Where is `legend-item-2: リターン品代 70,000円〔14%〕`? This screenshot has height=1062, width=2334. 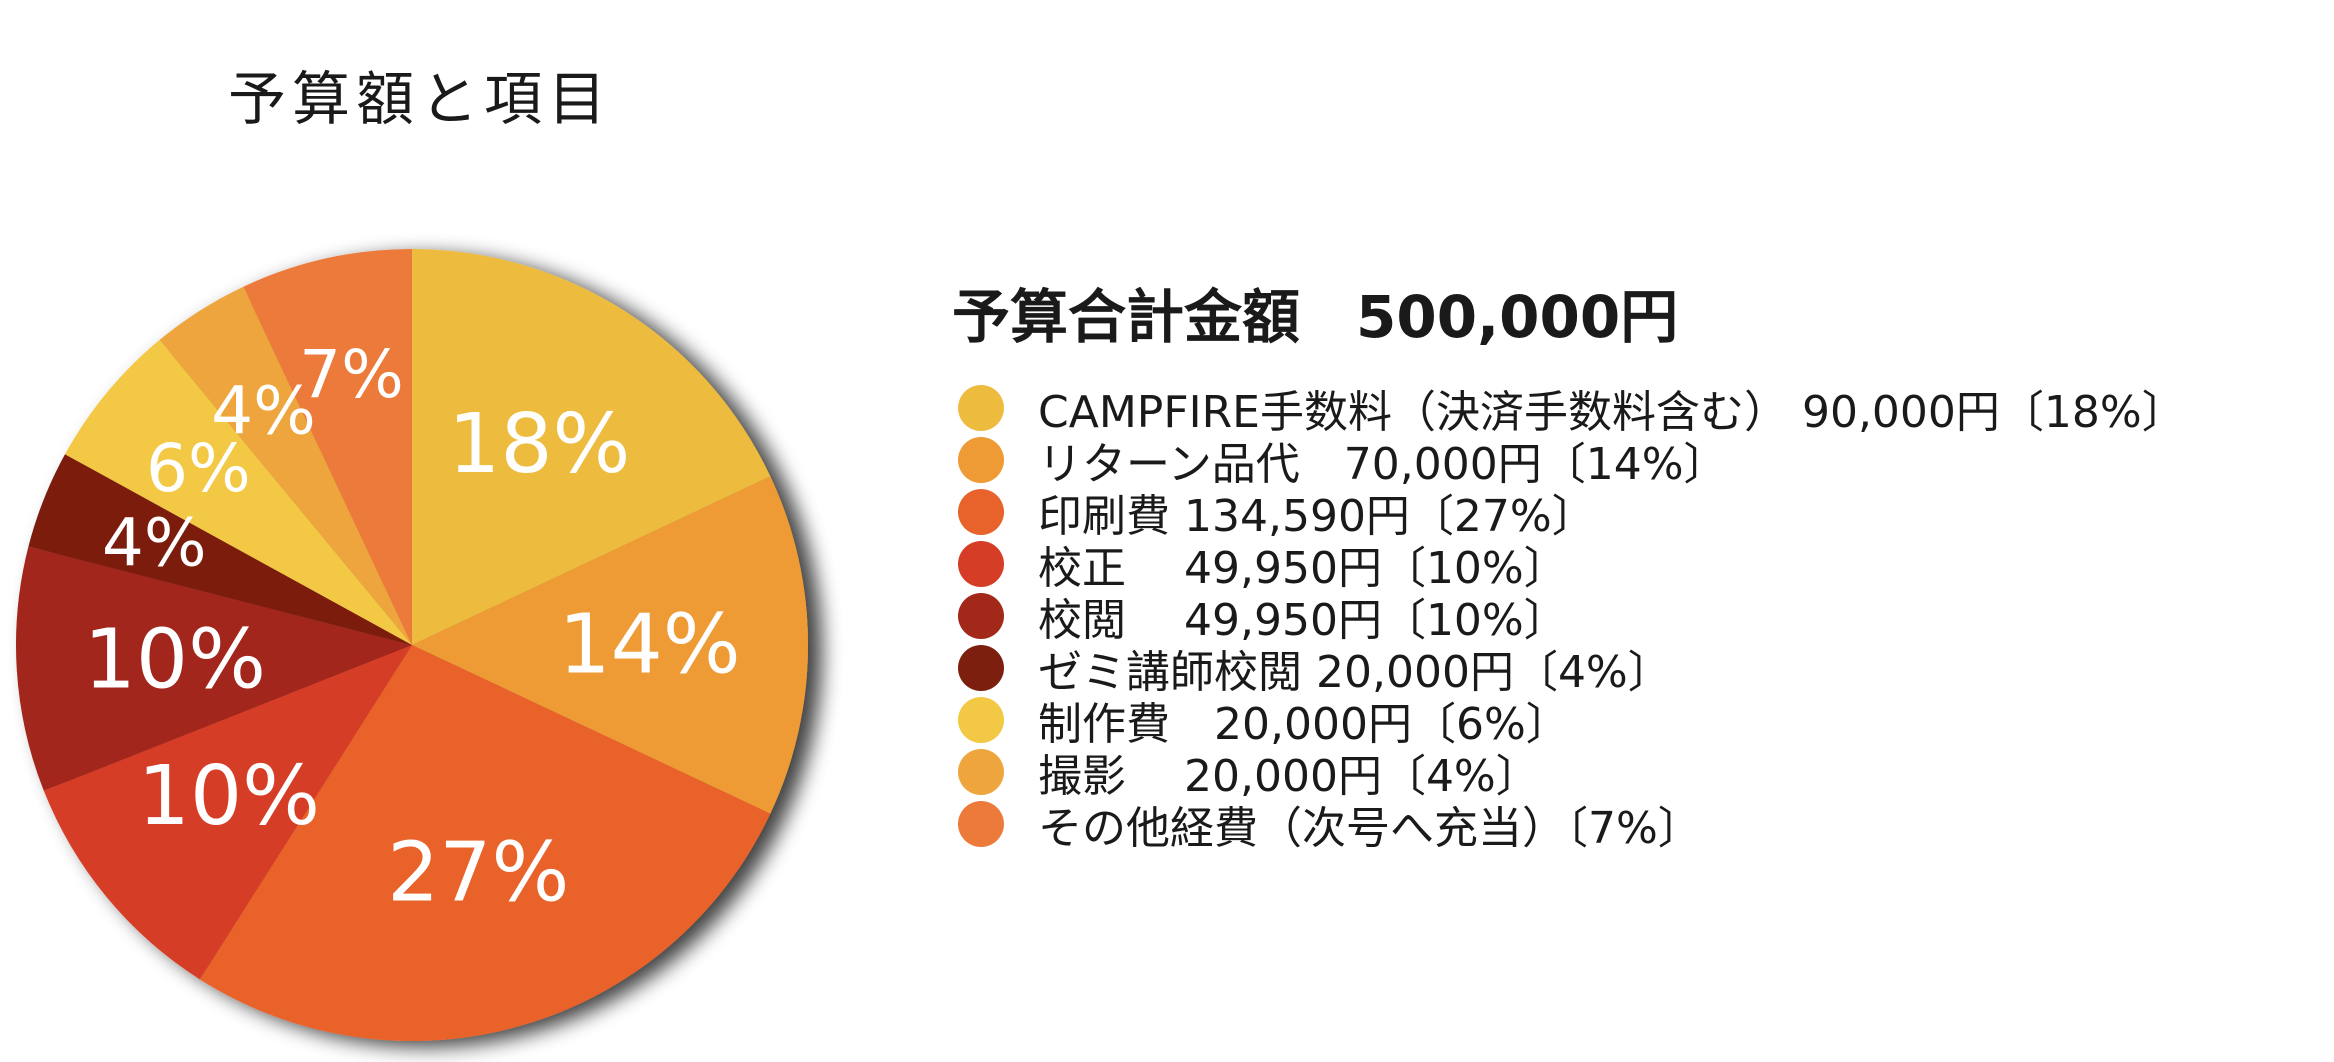
legend-item-2: リターン品代 70,000円〔14%〕 is located at coordinates (1572, 462).